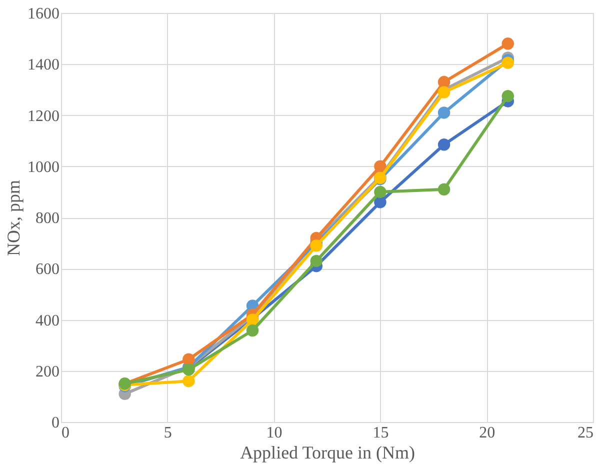 Image resolution: width=598 pixels, height=467 pixels. I want to click on y-axis-title: NOx, ppm, so click(14, 218).